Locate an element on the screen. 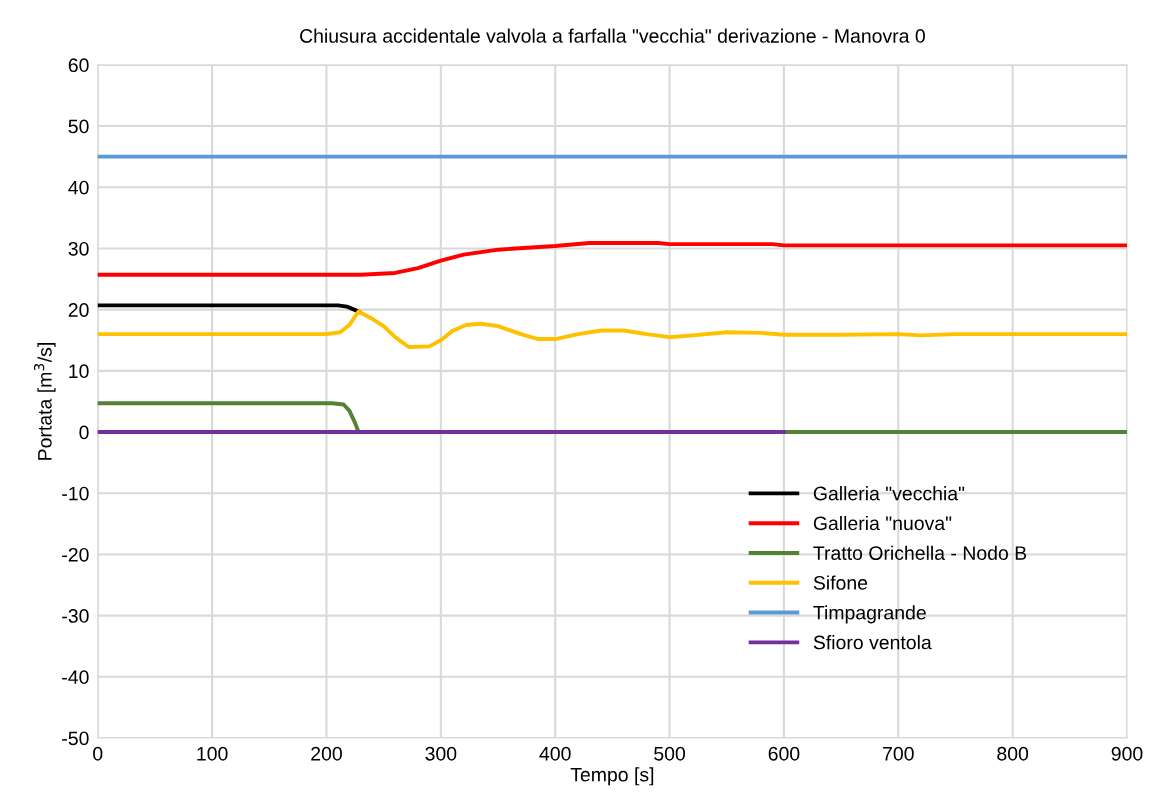 This screenshot has width=1150, height=811. x-tick-label: 800 is located at coordinates (1013, 753).